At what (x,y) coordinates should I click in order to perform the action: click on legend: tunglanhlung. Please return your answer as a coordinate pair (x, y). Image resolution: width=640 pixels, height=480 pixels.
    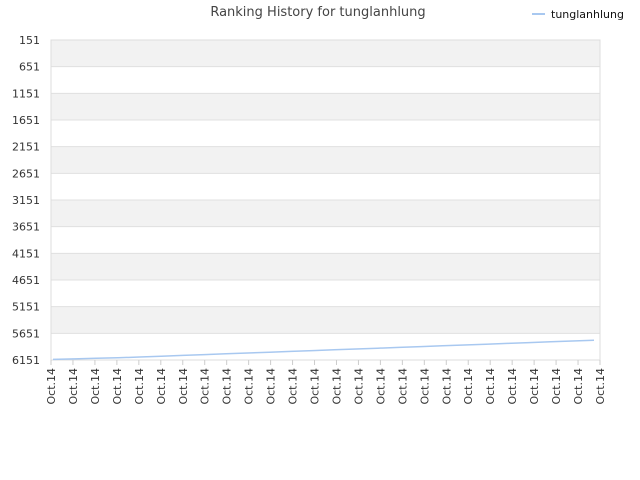
    Looking at the image, I should click on (578, 14).